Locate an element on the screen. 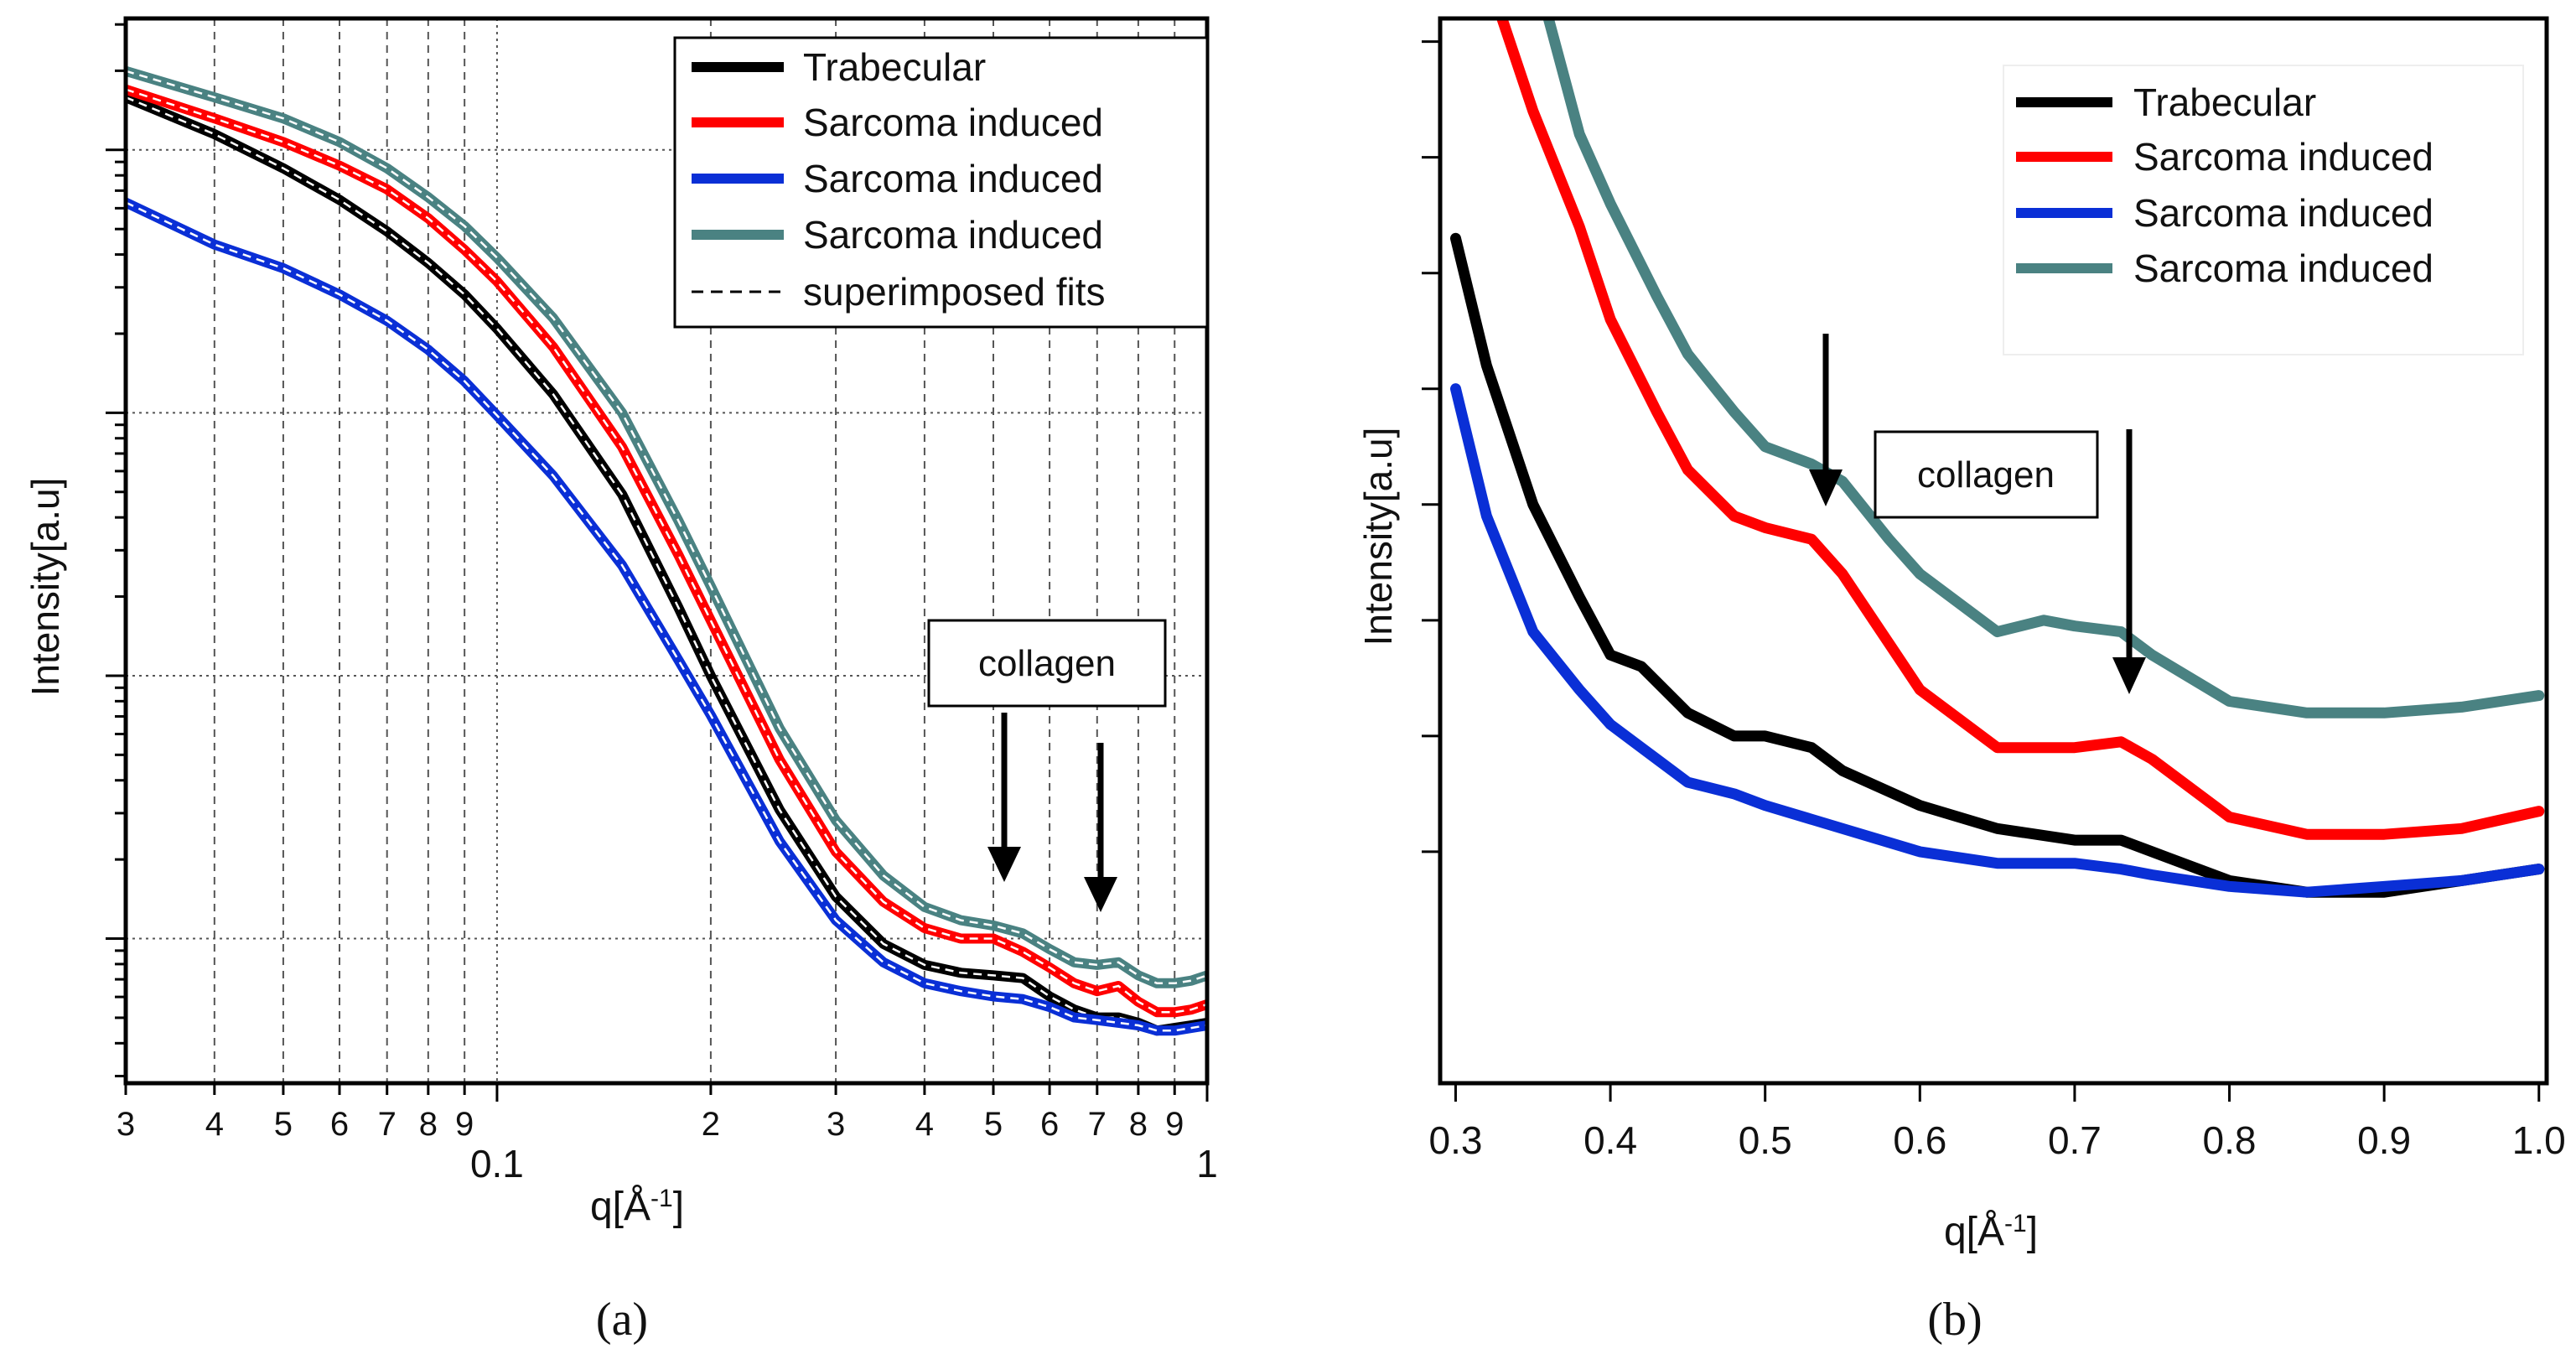  legend-a-label-sarcoma-teal: Sarcoma induced is located at coordinates (953, 235).